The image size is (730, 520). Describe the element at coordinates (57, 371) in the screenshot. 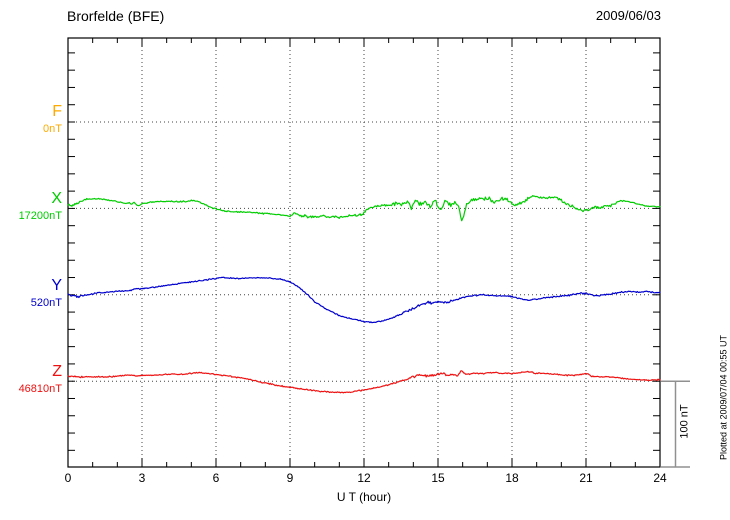

I see `channel-name: Z` at that location.